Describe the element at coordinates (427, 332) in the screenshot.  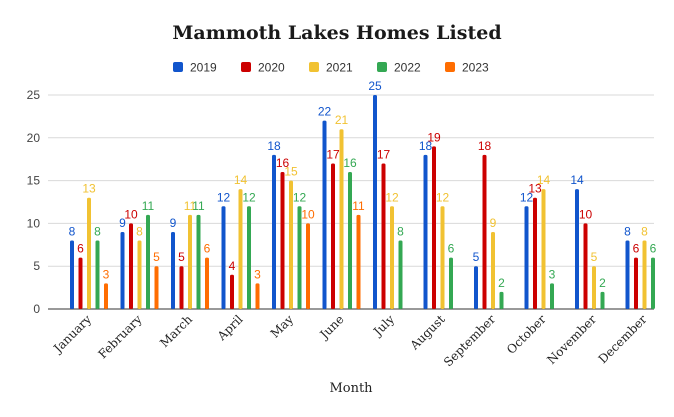
I see `x-tick-label-august: August` at that location.